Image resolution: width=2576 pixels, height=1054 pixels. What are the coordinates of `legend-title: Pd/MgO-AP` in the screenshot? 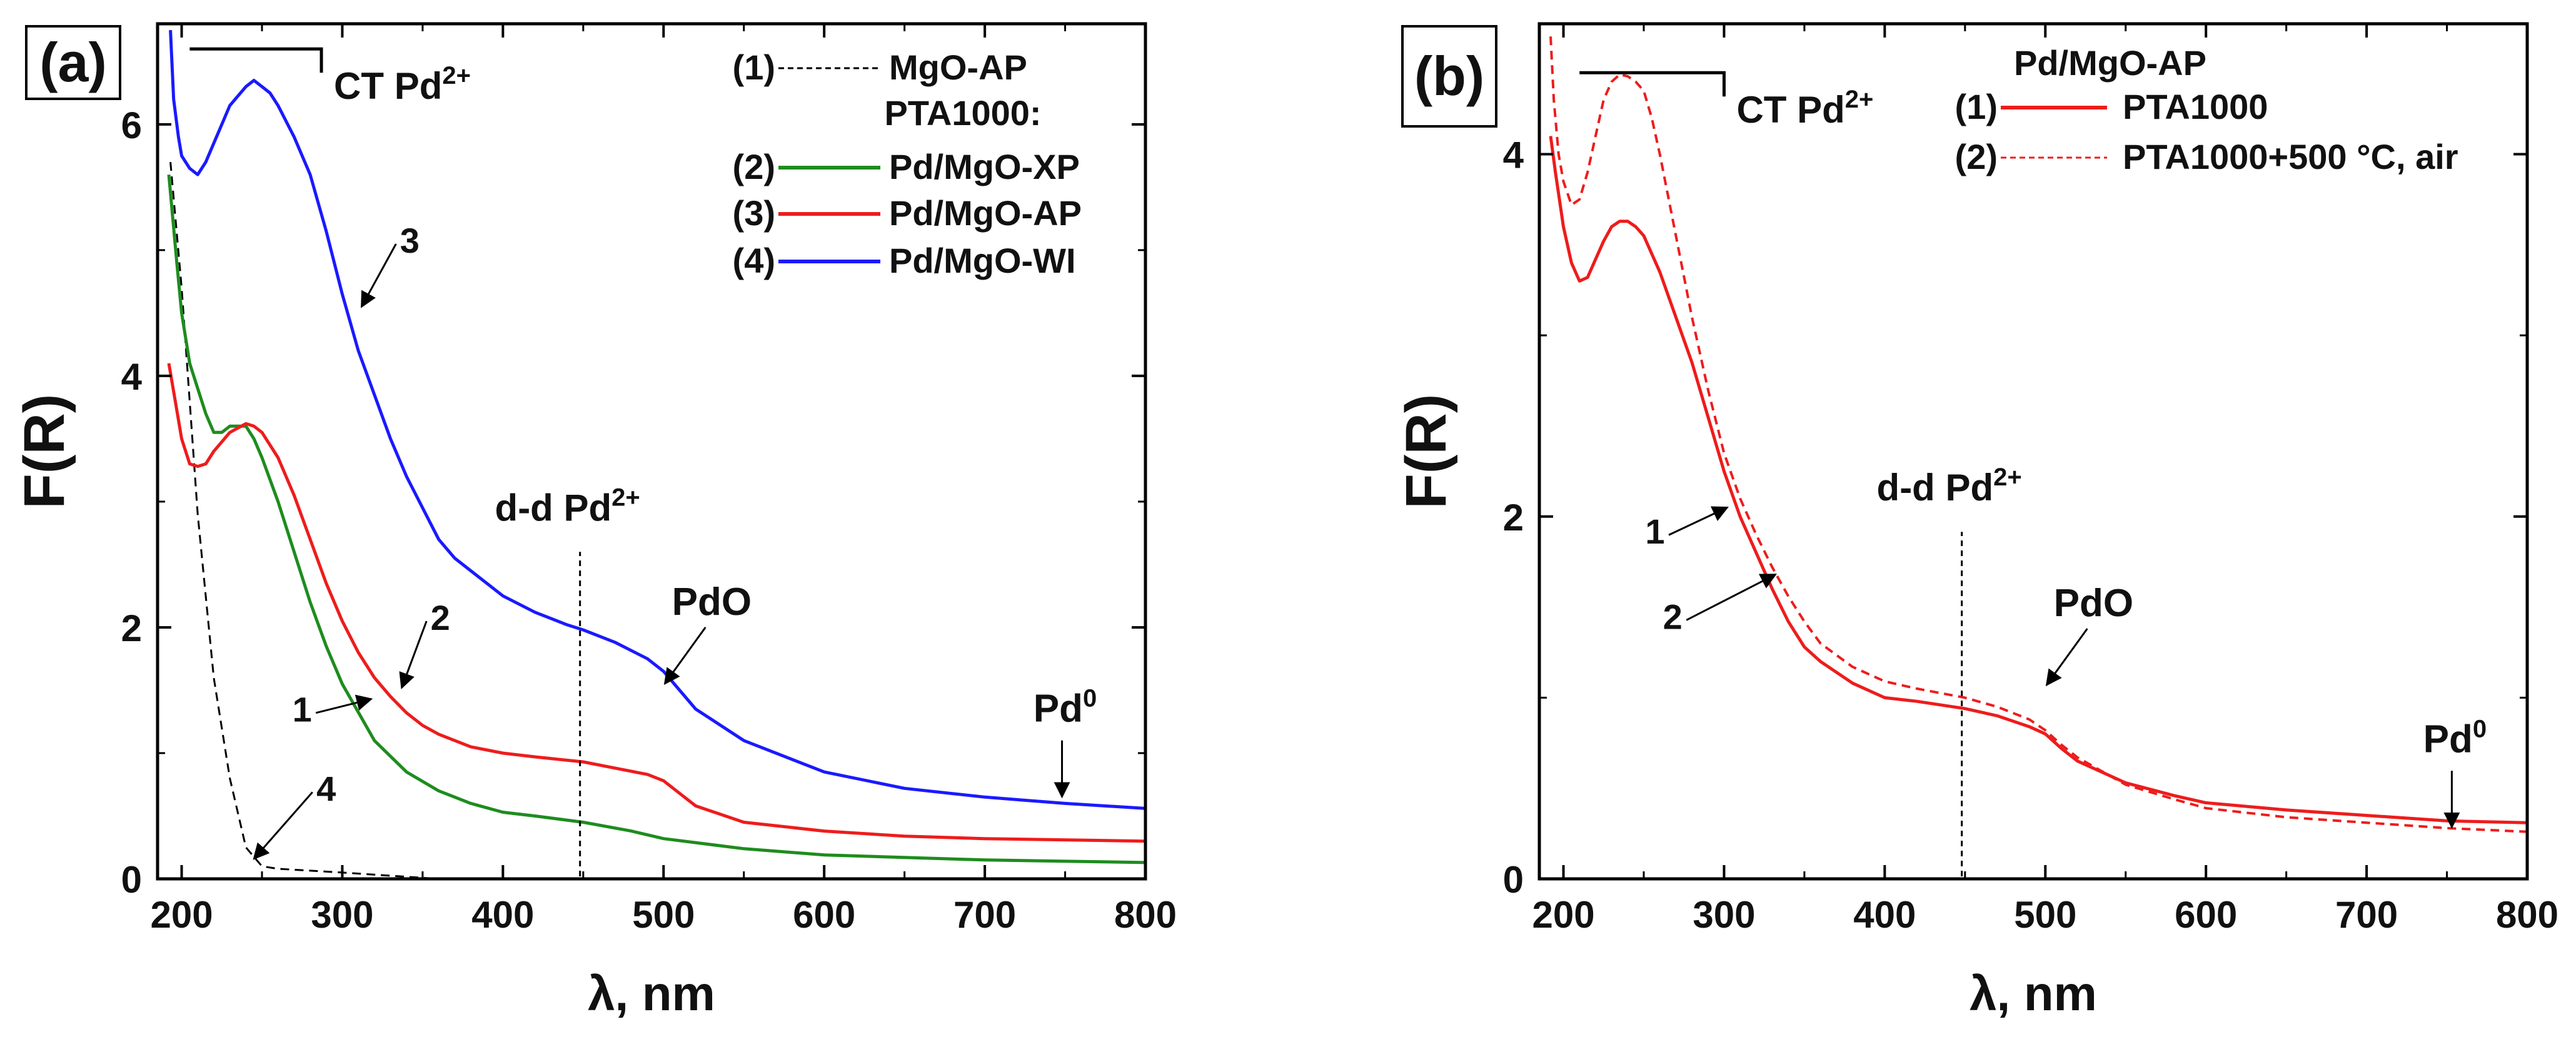 It's located at (2110, 63).